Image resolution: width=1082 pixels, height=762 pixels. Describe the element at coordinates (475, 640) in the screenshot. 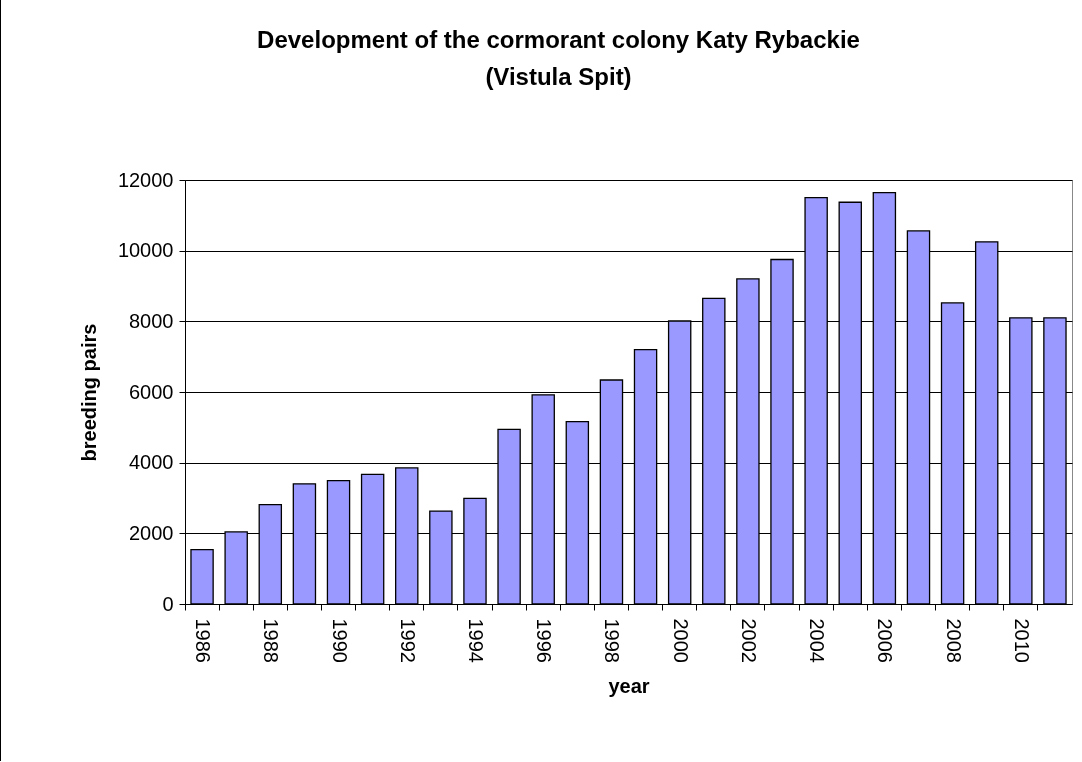

I see `x-tick-label: 1994` at that location.